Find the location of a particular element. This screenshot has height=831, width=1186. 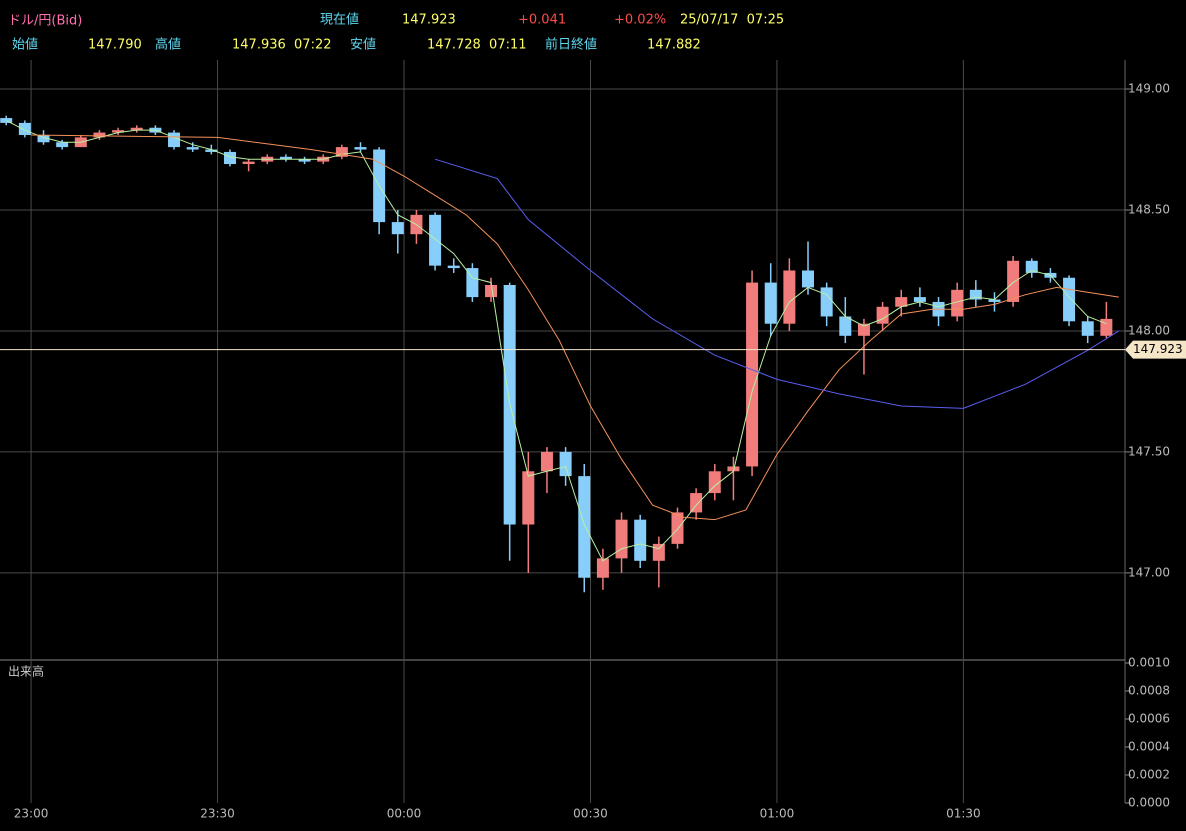

stat-value: 147.936 07:22 is located at coordinates (282, 45).